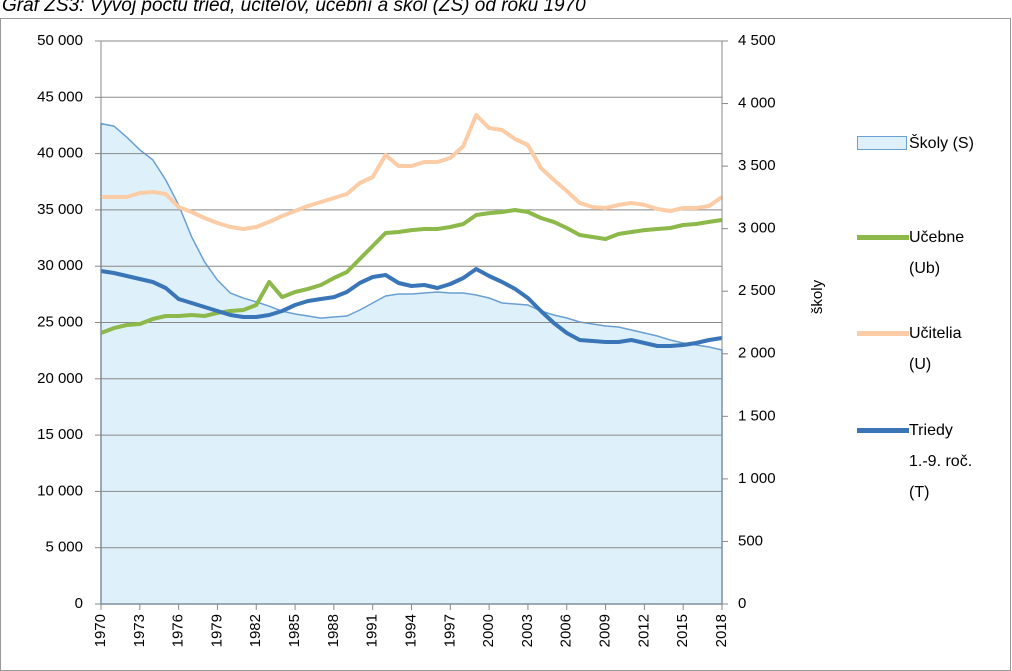  Describe the element at coordinates (216, 630) in the screenshot. I see `x-tick-label: 1979` at that location.